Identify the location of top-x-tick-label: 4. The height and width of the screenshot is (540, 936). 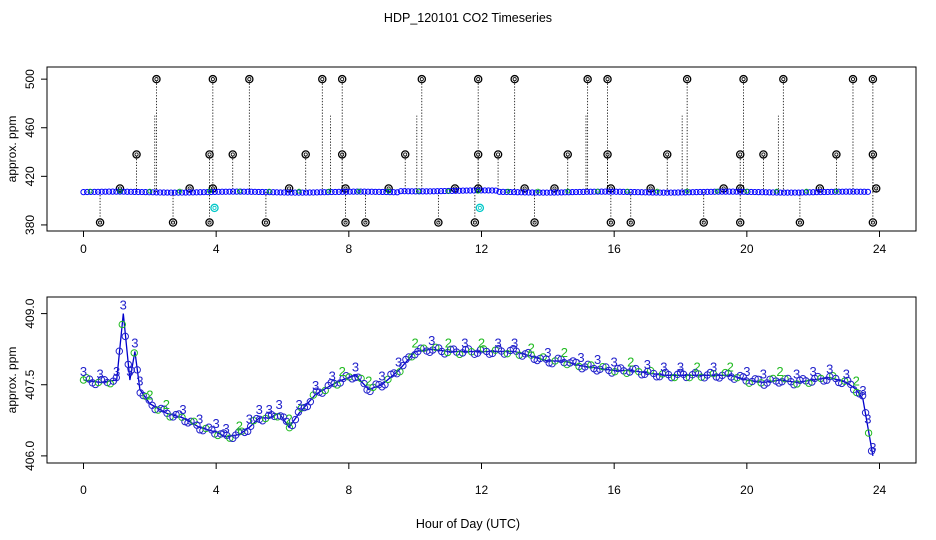
(216, 249).